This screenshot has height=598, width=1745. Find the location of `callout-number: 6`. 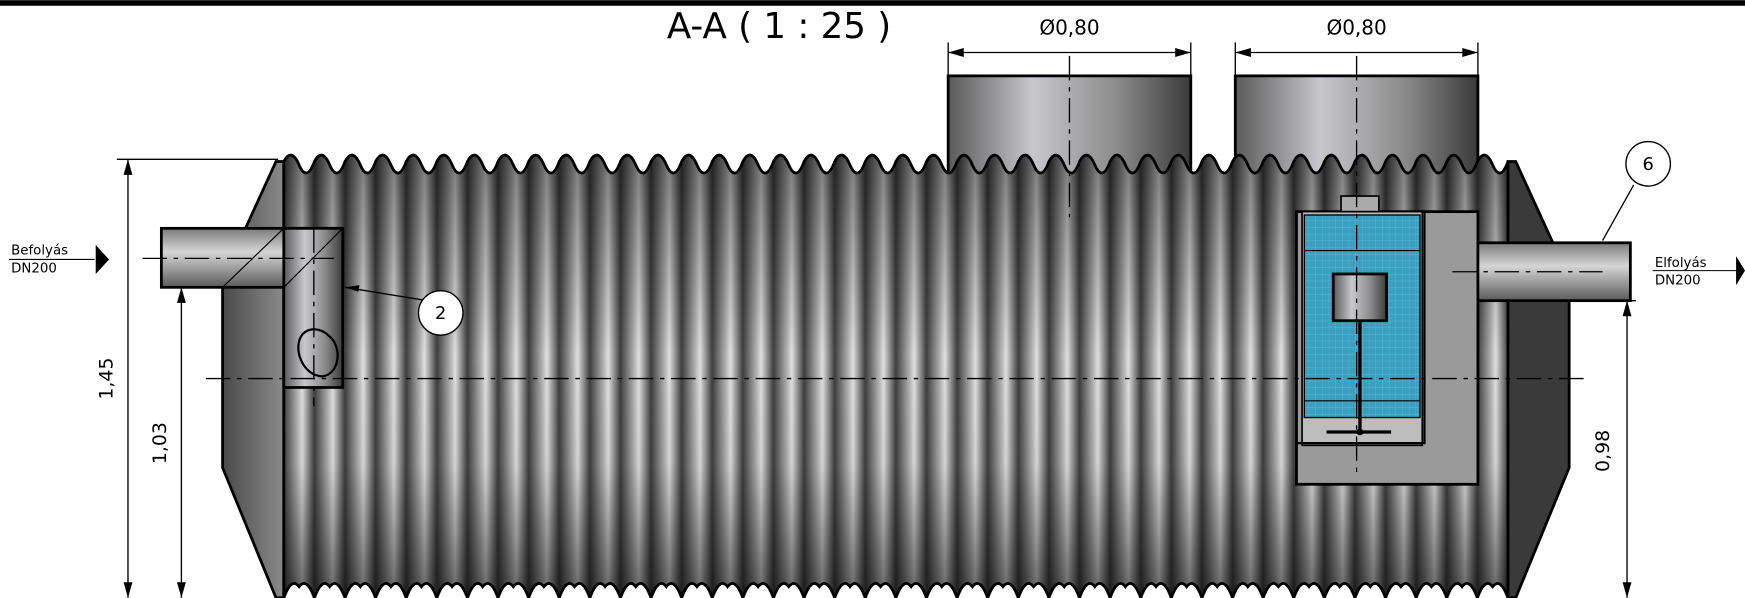

callout-number: 6 is located at coordinates (1648, 164).